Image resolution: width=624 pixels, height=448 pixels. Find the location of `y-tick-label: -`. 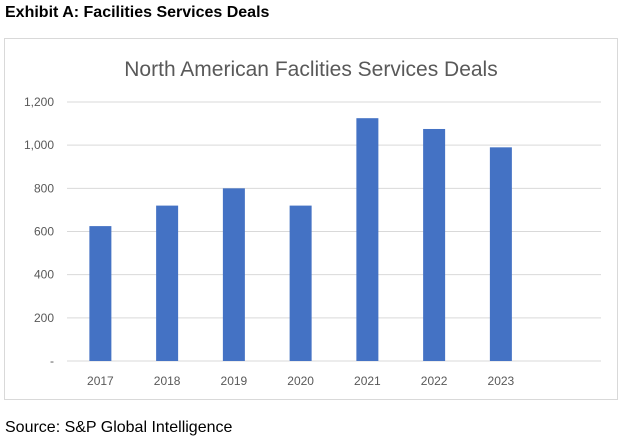

y-tick-label: - is located at coordinates (52, 361).